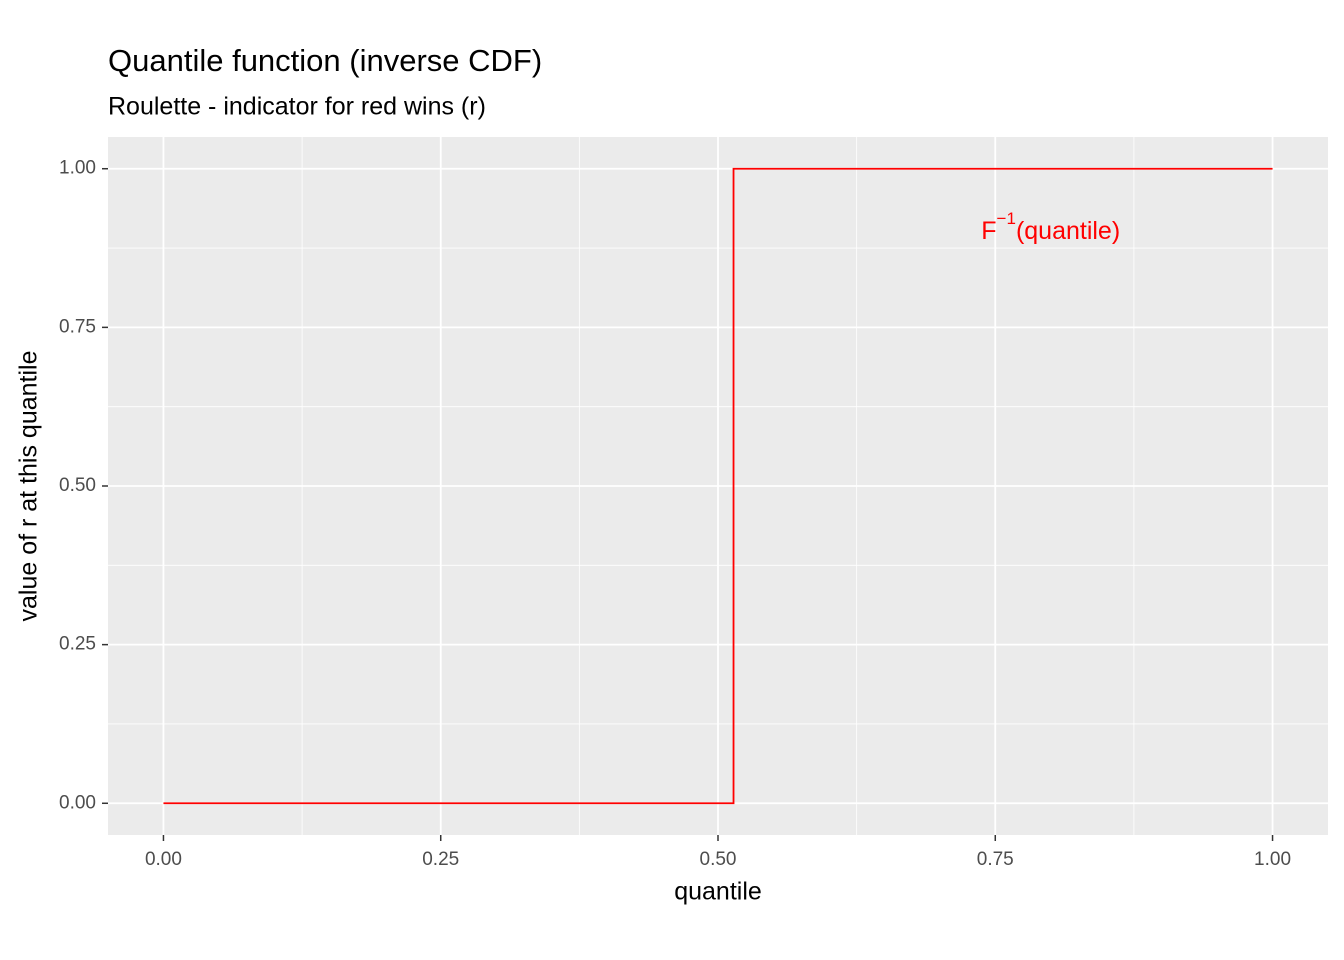 The image size is (1344, 960). I want to click on annotation-text: (quantile), so click(1068, 231).